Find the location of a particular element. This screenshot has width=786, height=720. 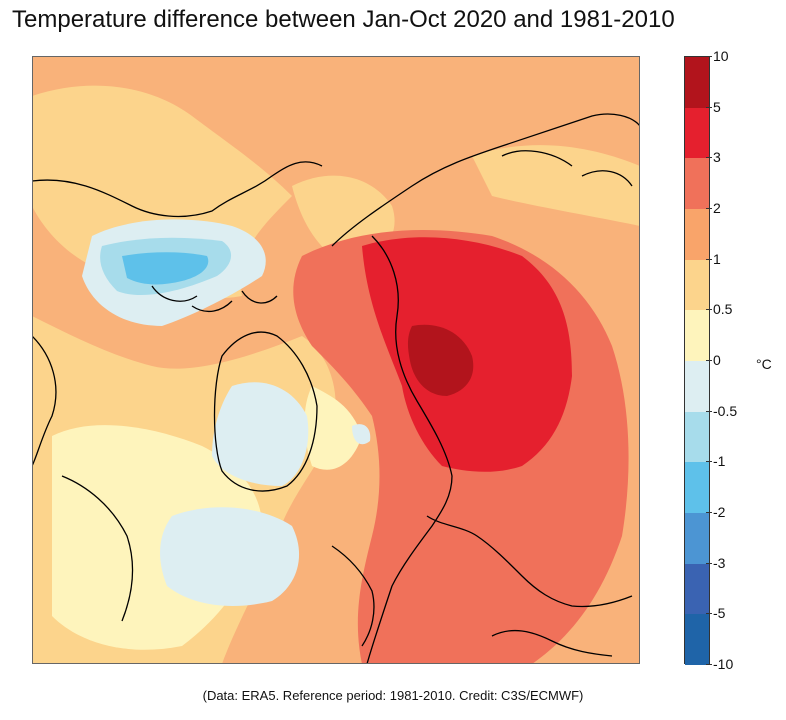

colorbar-tick-label: -10 is located at coordinates (723, 664).